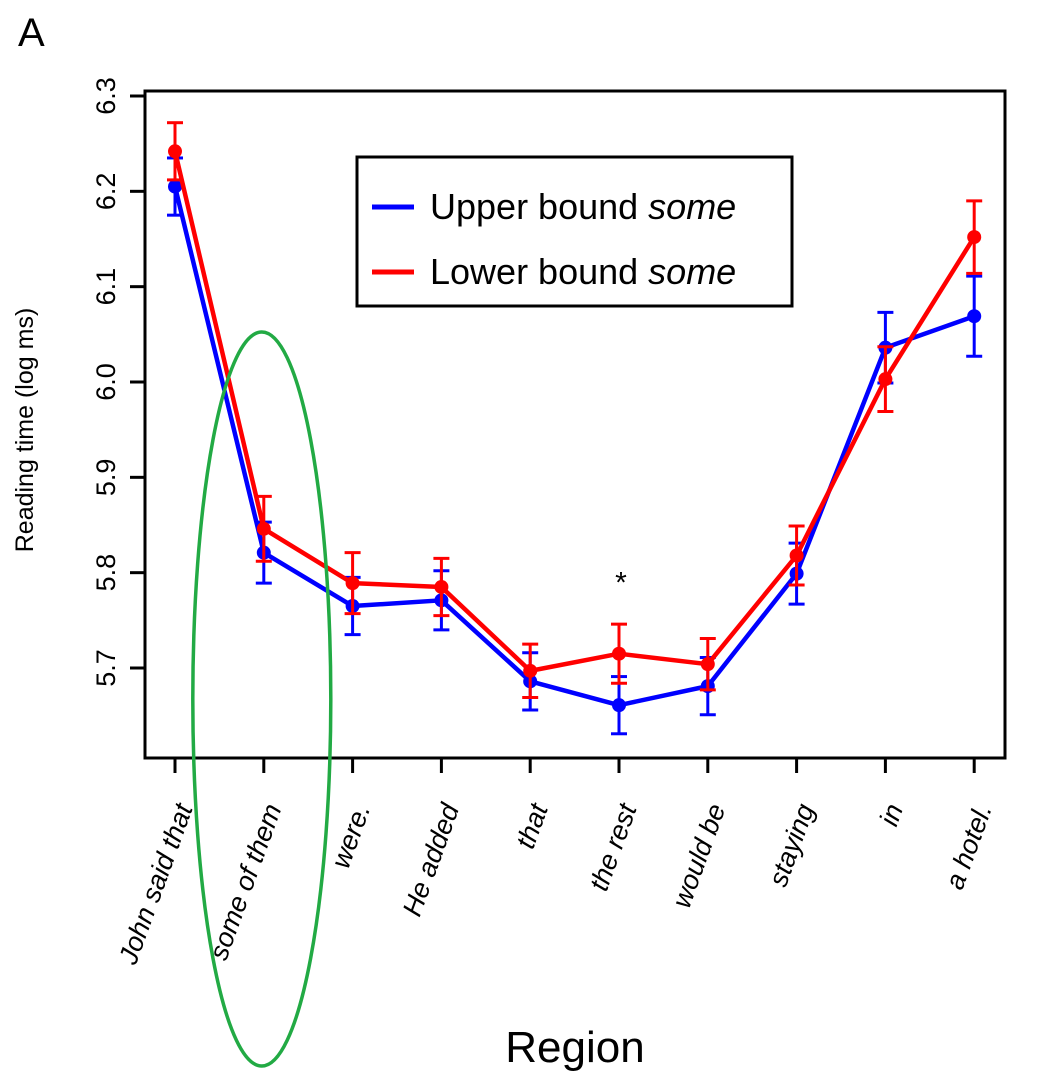  I want to click on legend: Upper bound some Lower bound some, so click(574, 231).